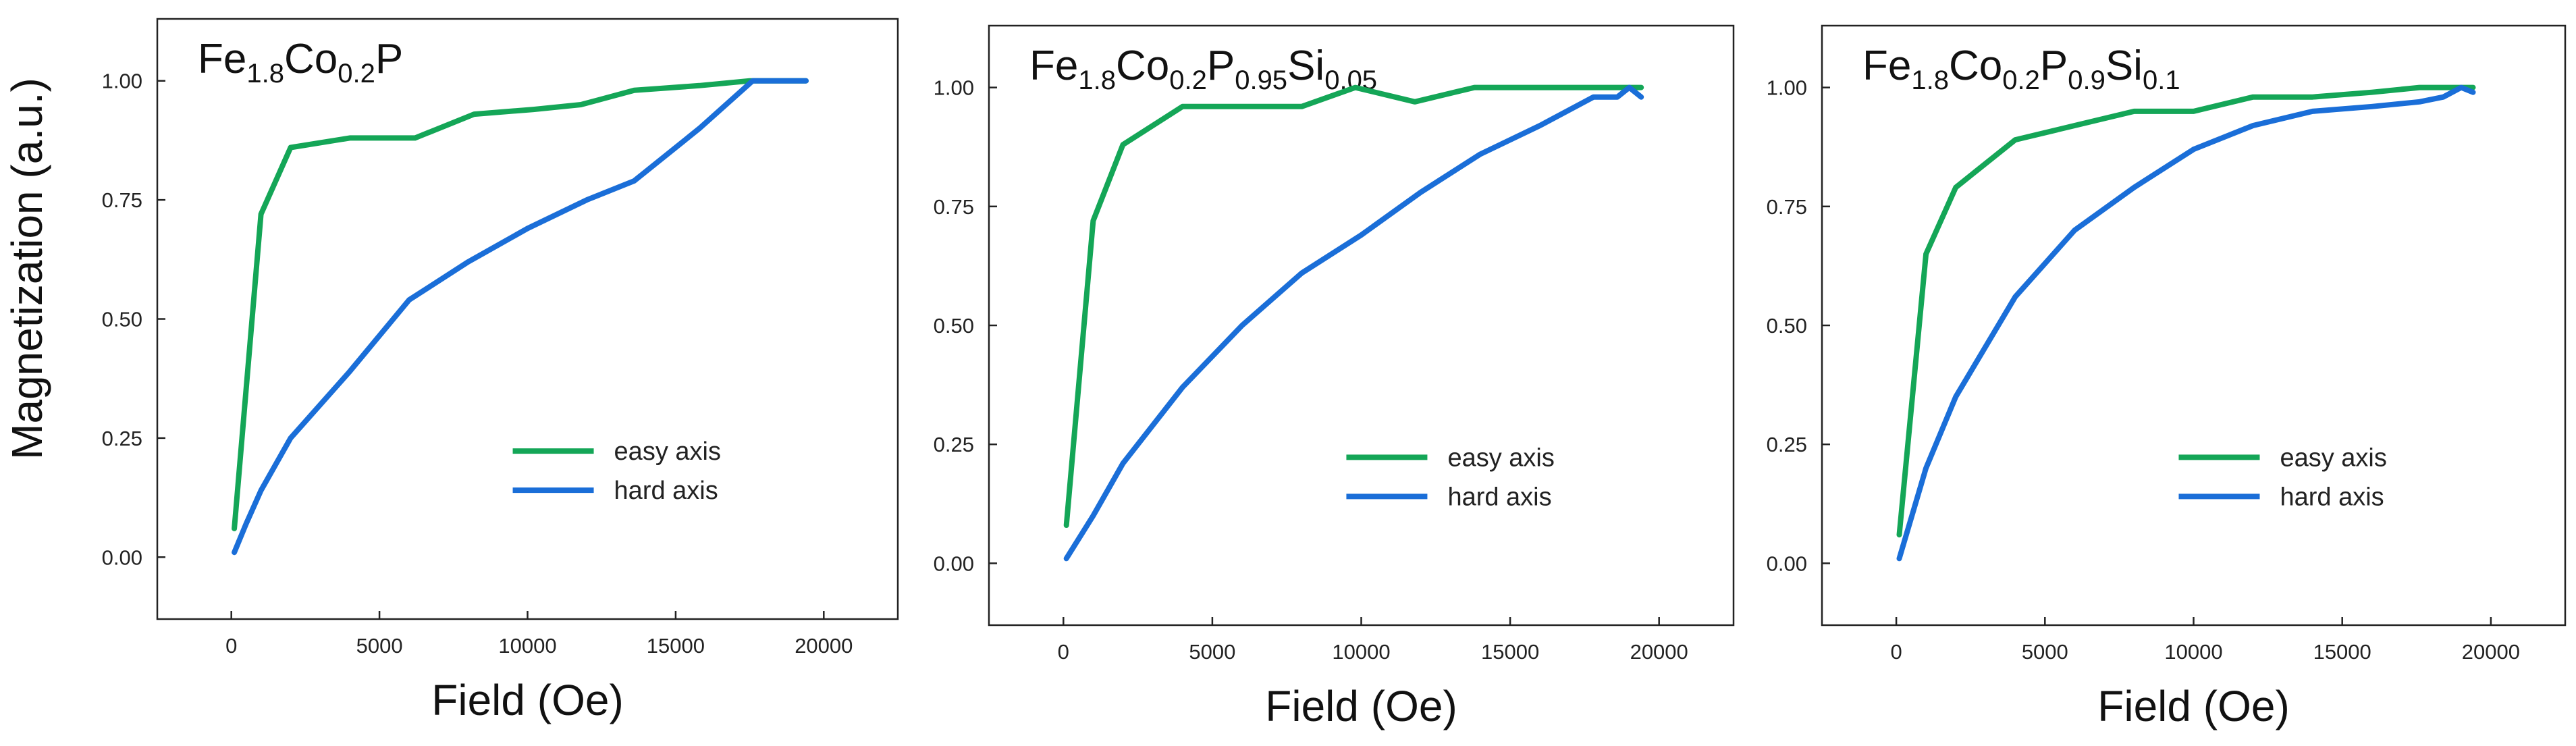 The image size is (2576, 746). I want to click on chart-title: Fe1.8Co0.2P0.95Si0.05, so click(1203, 69).